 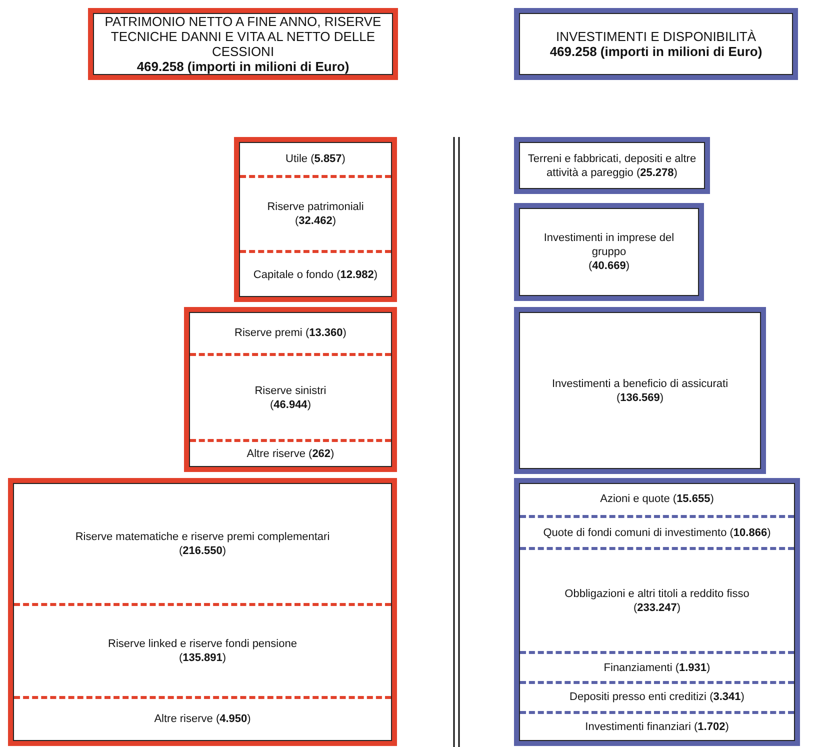 What do you see at coordinates (321, 454) in the screenshot?
I see `data-label: (262)` at bounding box center [321, 454].